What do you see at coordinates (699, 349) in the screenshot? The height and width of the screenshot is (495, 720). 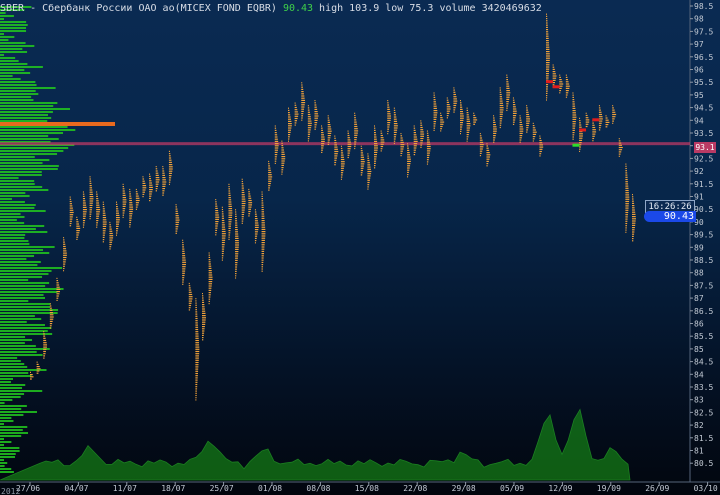 I see `y-tick-label: 85` at bounding box center [699, 349].